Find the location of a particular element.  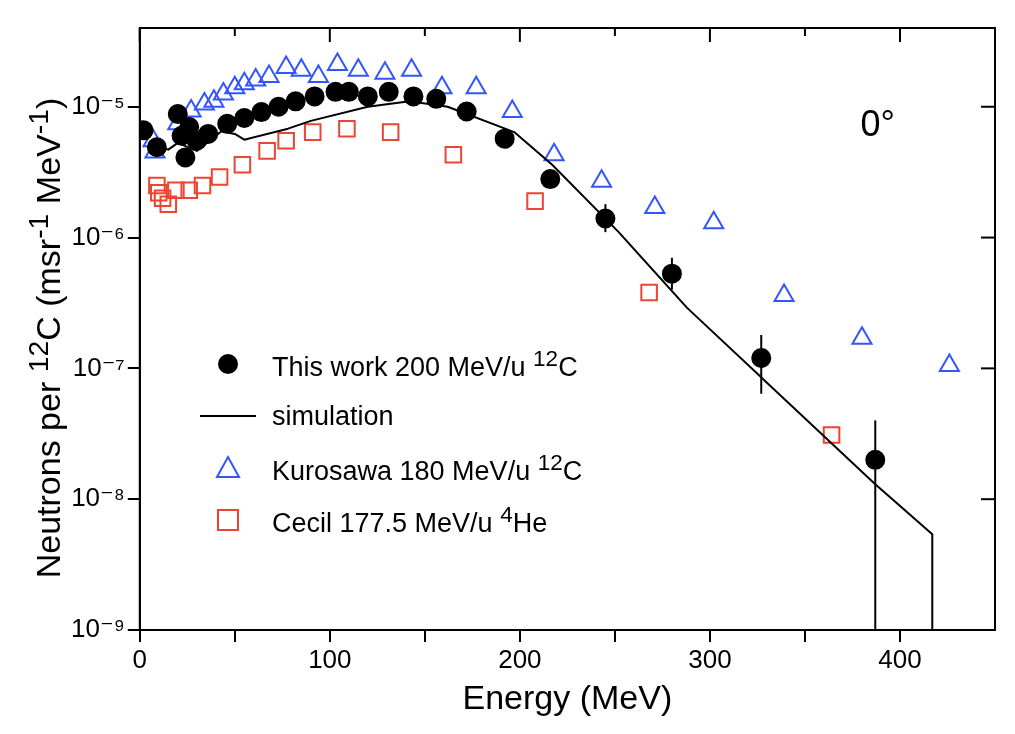

y-tick-label: 10⁻⁹ is located at coordinates (98, 628).